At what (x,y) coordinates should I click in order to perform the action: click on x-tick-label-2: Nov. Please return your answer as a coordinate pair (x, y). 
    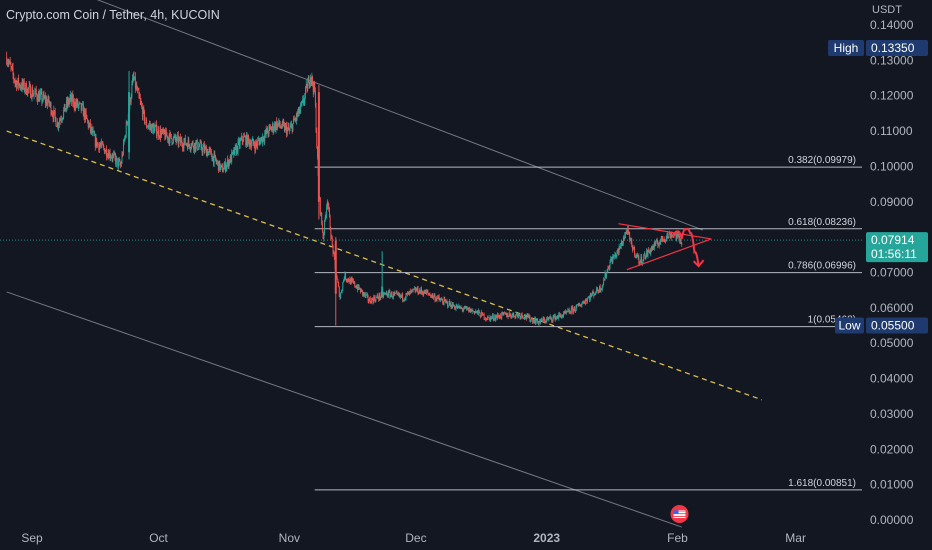
    Looking at the image, I should click on (289, 538).